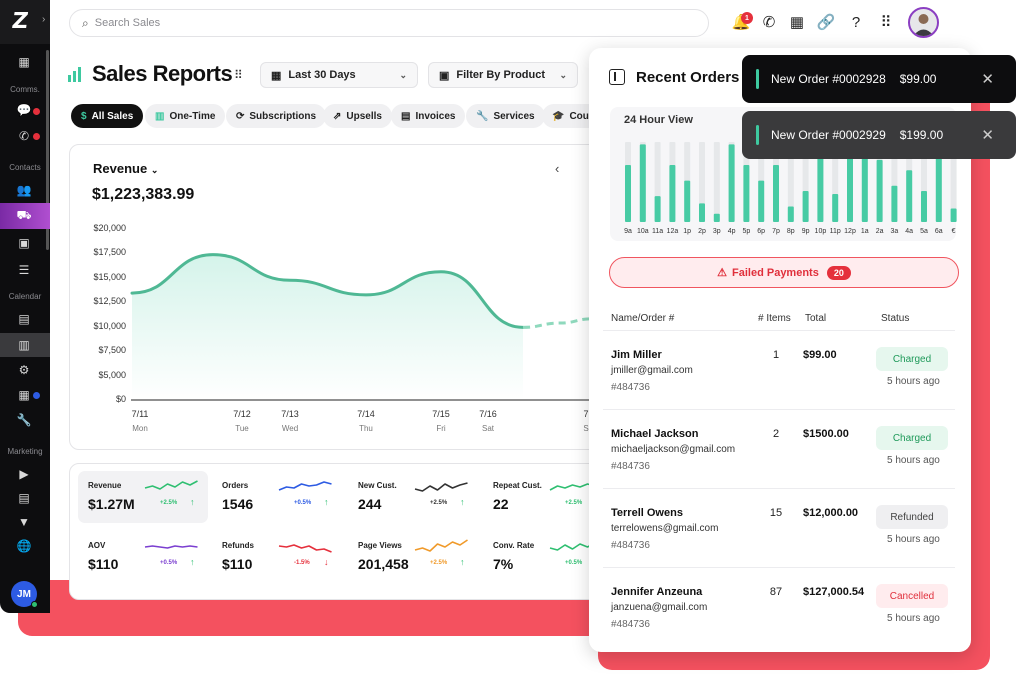  Describe the element at coordinates (276, 116) in the screenshot. I see `tab-subscriptions: ⟳ Subscriptions` at that location.